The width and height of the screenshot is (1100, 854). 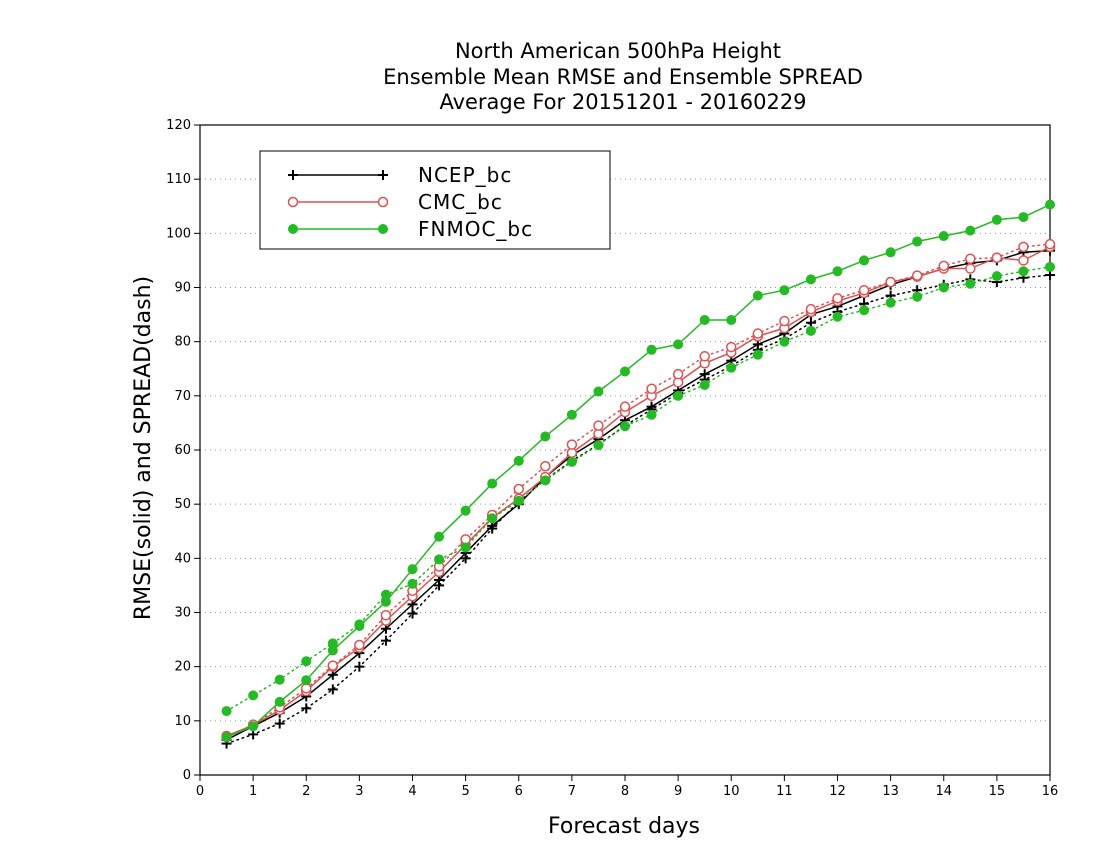 I want to click on y-tick-label: 0, so click(x=187, y=775).